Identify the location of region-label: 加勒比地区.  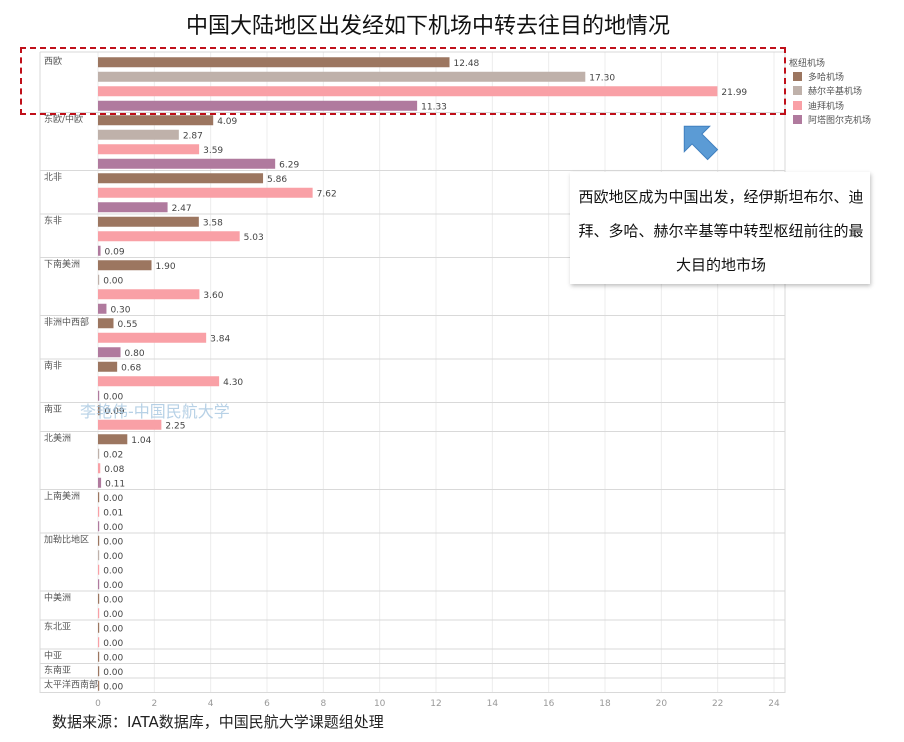
(66, 540).